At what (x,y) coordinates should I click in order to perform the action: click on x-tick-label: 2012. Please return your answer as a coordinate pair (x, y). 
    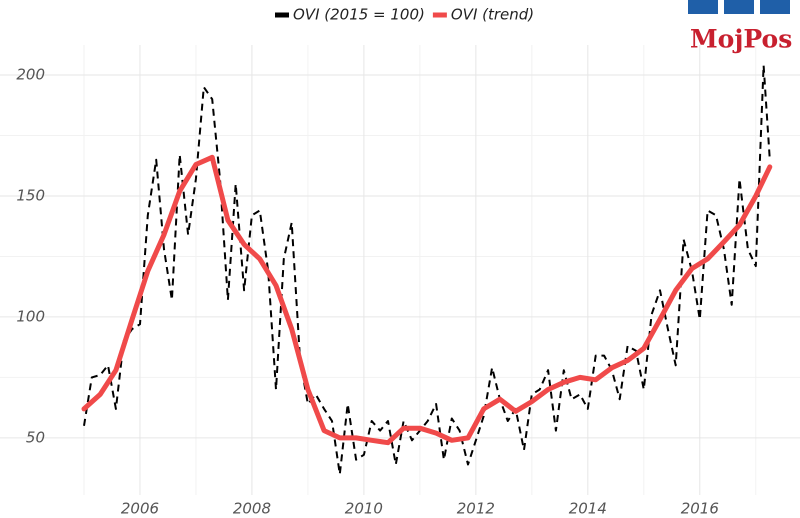
    Looking at the image, I should click on (476, 509).